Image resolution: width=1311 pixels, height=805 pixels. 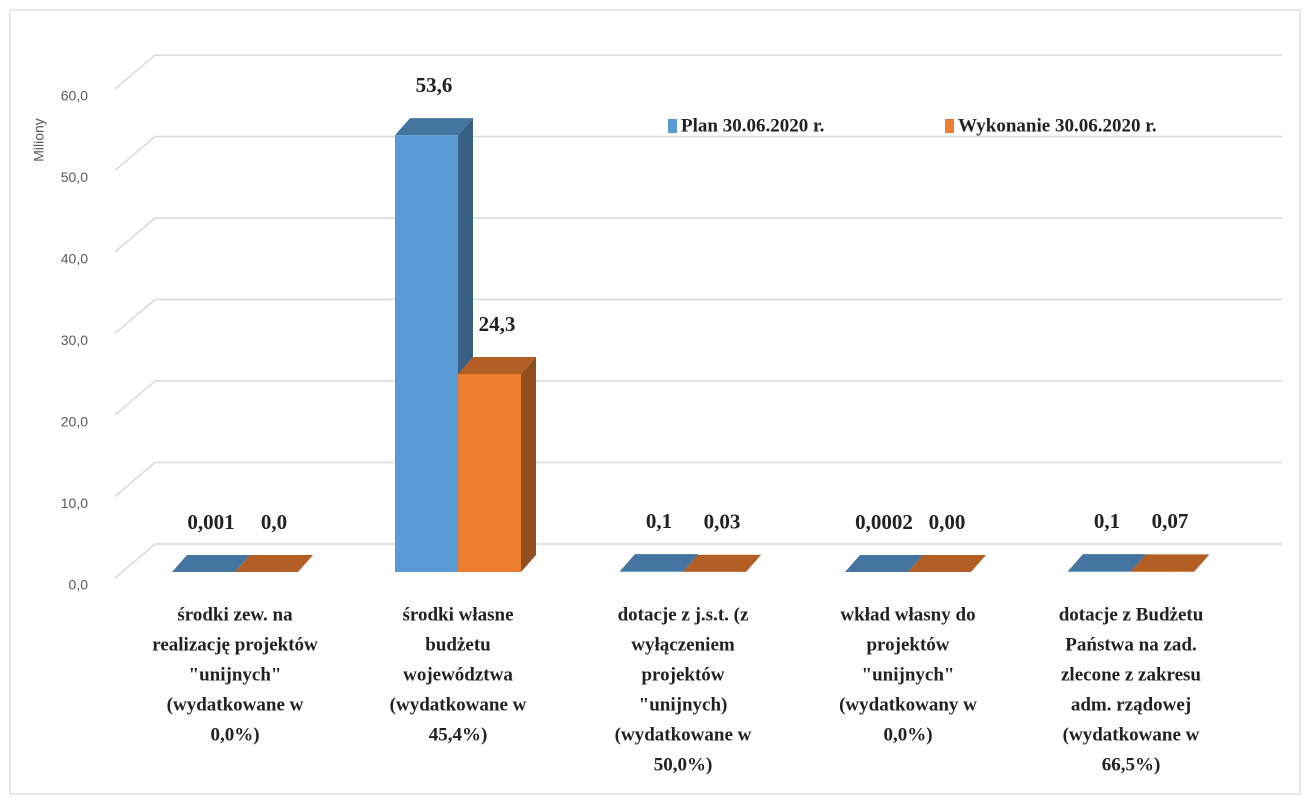 What do you see at coordinates (235, 614) in the screenshot?
I see `x-tick-label: środki zew. na` at bounding box center [235, 614].